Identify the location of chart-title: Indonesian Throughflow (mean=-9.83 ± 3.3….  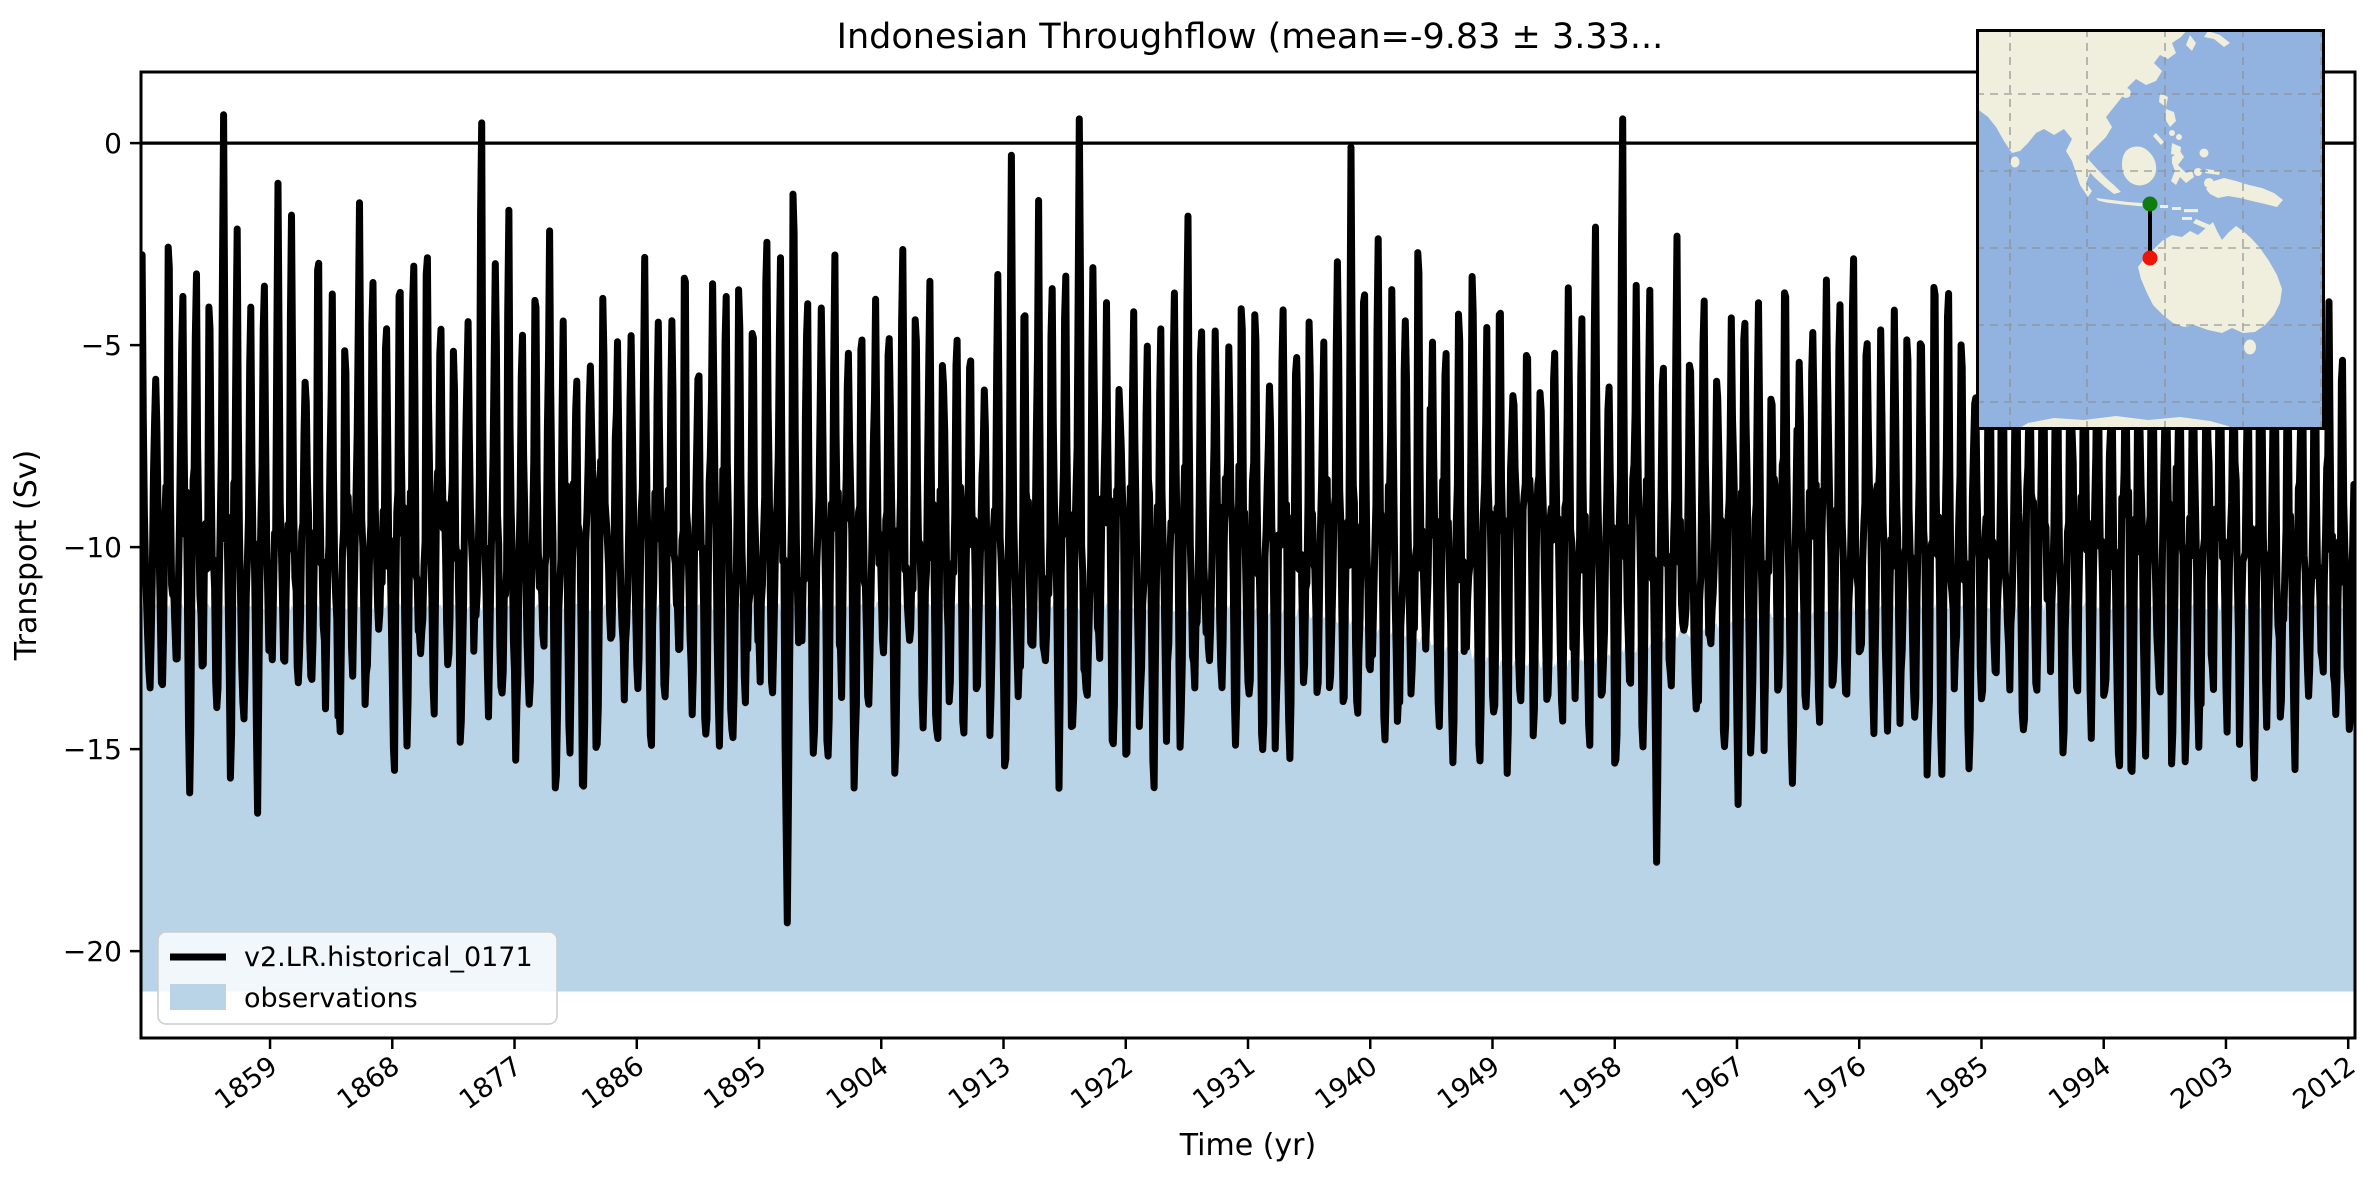
(1250, 37).